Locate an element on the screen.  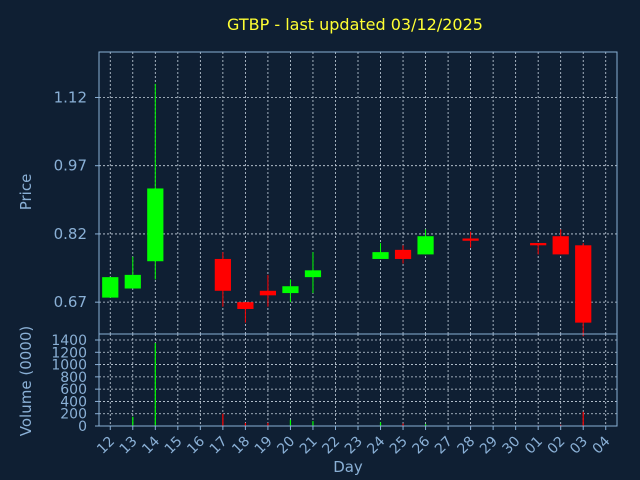
x-tick-label: 21 is located at coordinates (309, 446).